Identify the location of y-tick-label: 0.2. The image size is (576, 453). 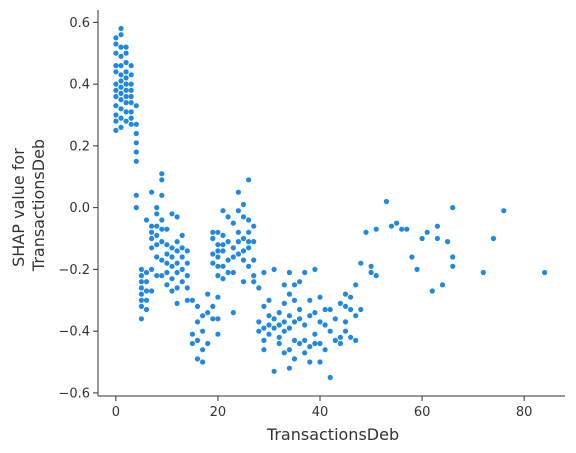
(79, 146).